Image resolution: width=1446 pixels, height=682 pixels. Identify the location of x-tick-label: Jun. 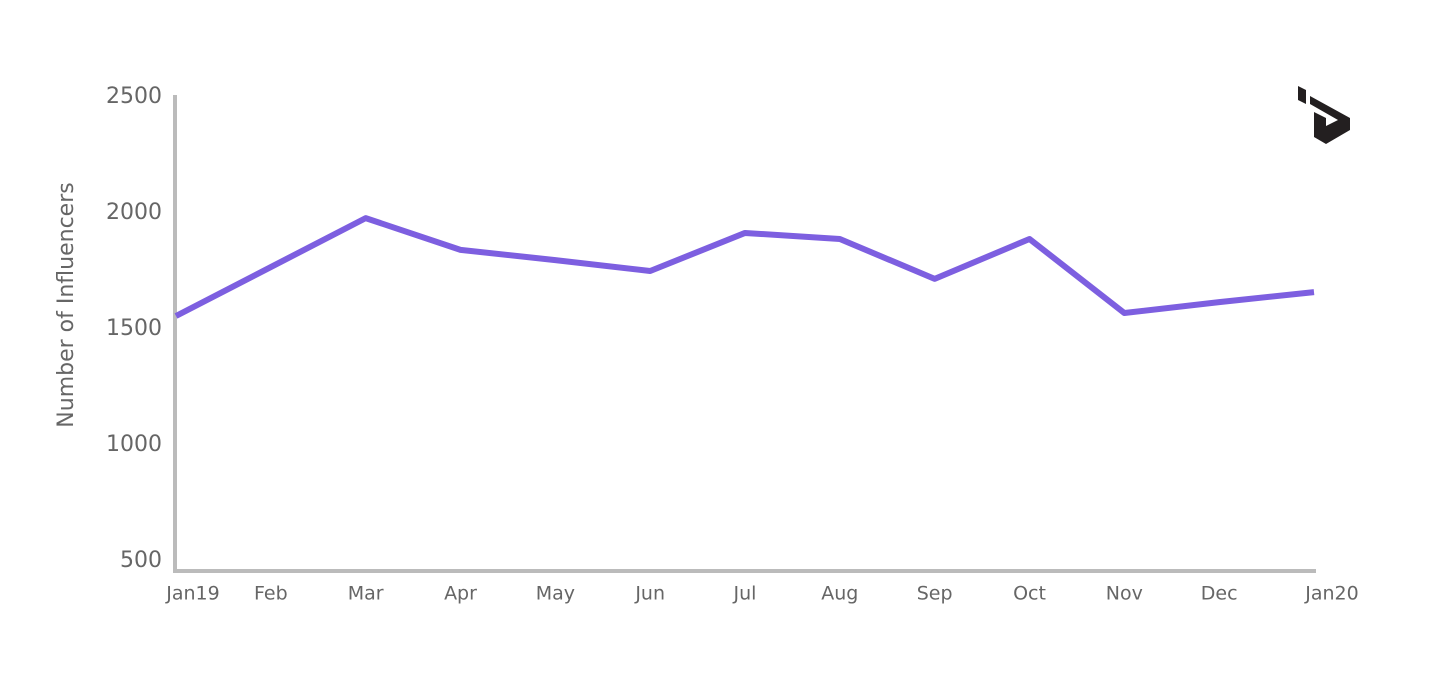
(649, 594).